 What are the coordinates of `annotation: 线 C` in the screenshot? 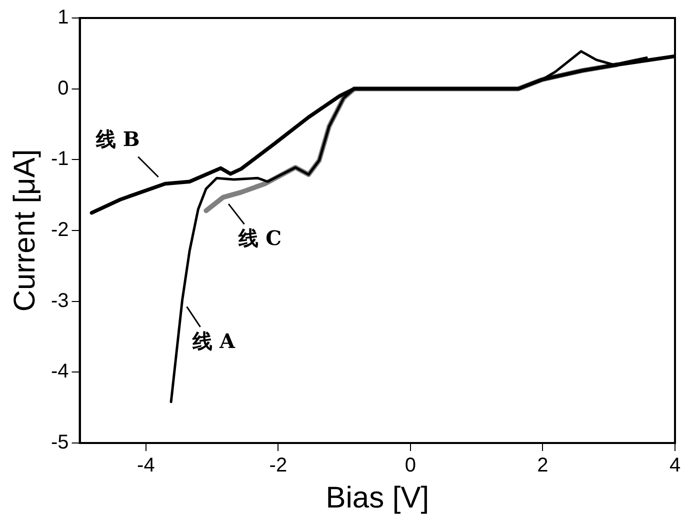 It's located at (260, 238).